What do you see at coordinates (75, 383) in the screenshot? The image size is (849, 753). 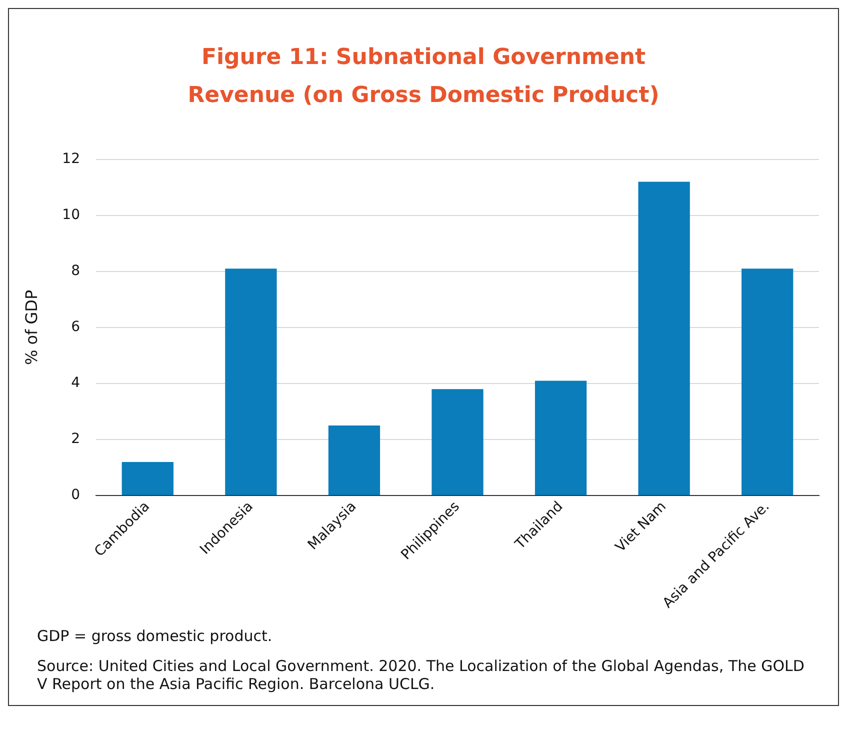 I see `y-tick-label: 4` at bounding box center [75, 383].